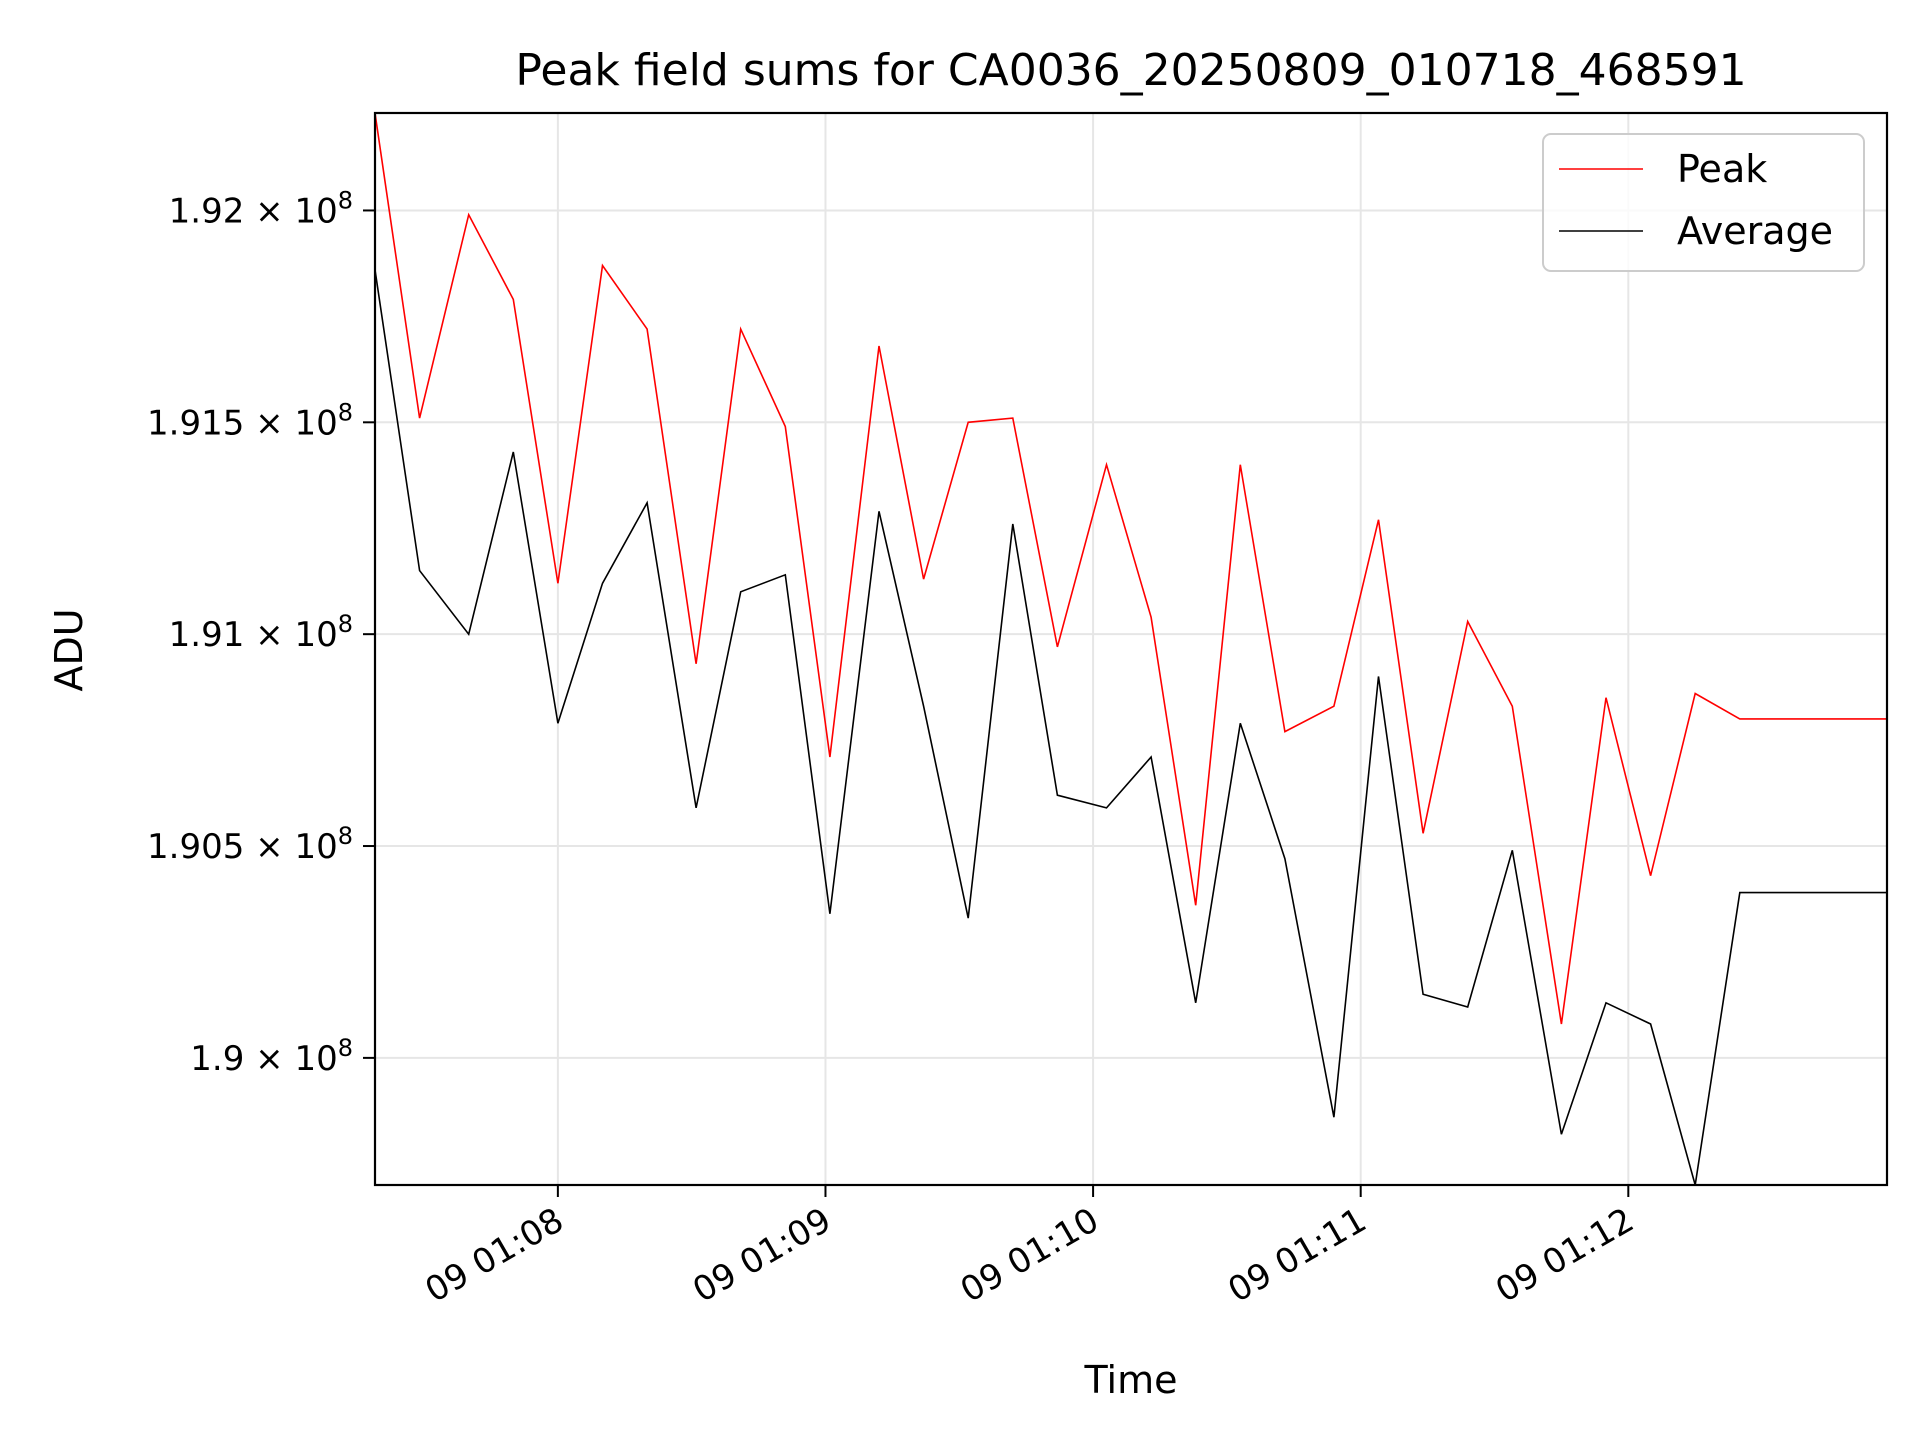 Image resolution: width=1920 pixels, height=1440 pixels. What do you see at coordinates (69, 649) in the screenshot?
I see `y-axis-label: ADU` at bounding box center [69, 649].